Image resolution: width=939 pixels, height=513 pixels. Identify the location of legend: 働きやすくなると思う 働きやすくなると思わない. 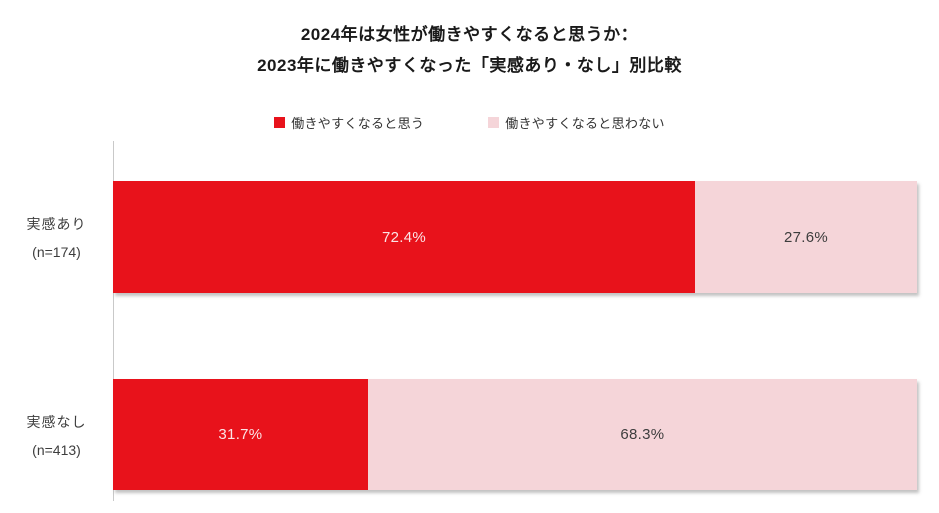
(469, 122).